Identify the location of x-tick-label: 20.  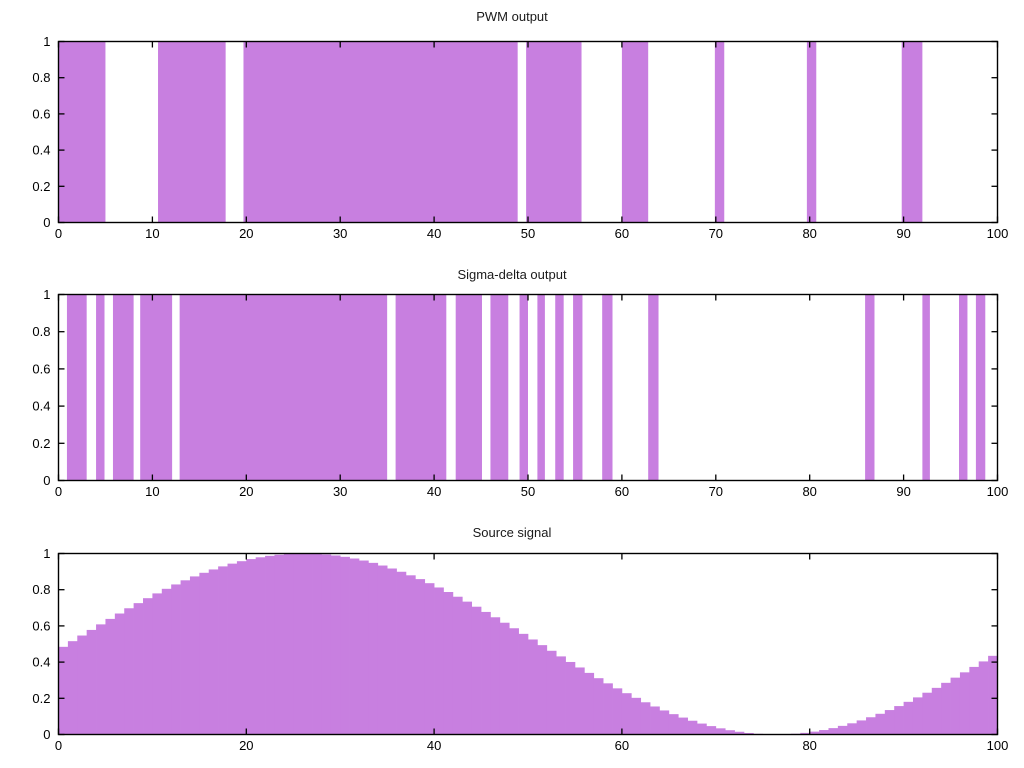
(246, 745).